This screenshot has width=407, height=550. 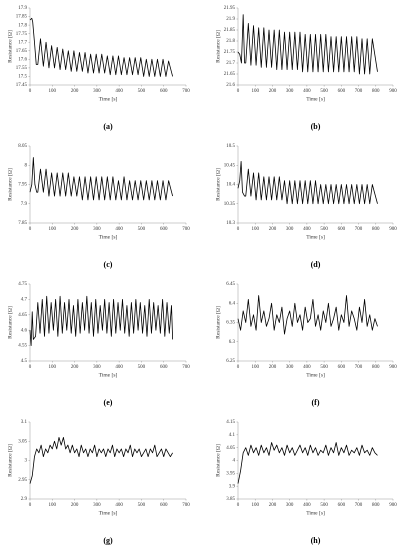 I want to click on y-tick-label: 21.95, so click(x=230, y=8).